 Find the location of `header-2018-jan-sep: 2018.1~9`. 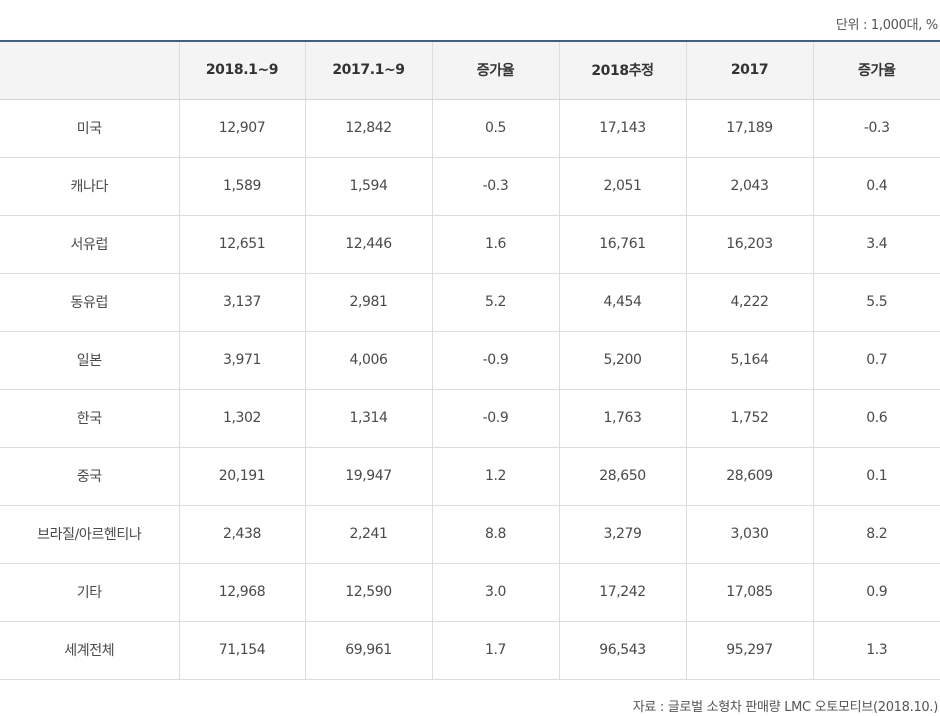

header-2018-jan-sep: 2018.1~9 is located at coordinates (241, 70).